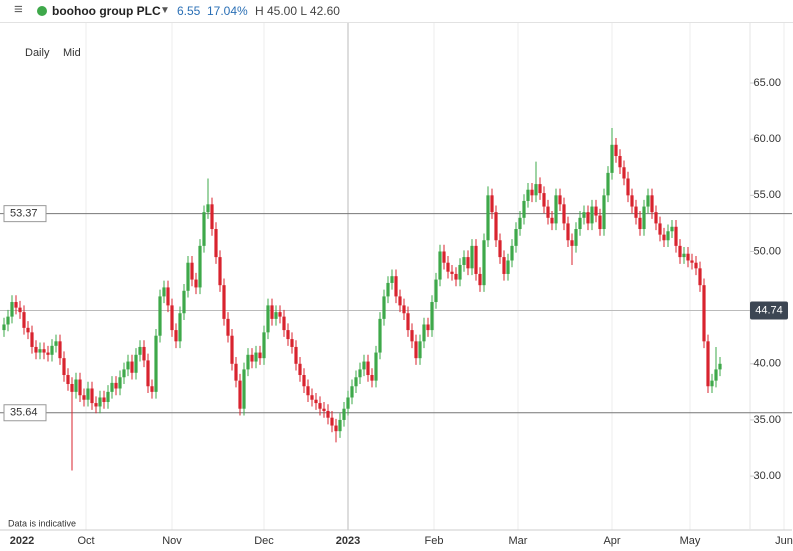  What do you see at coordinates (767, 476) in the screenshot?
I see `y-tick-label: 30.00` at bounding box center [767, 476].